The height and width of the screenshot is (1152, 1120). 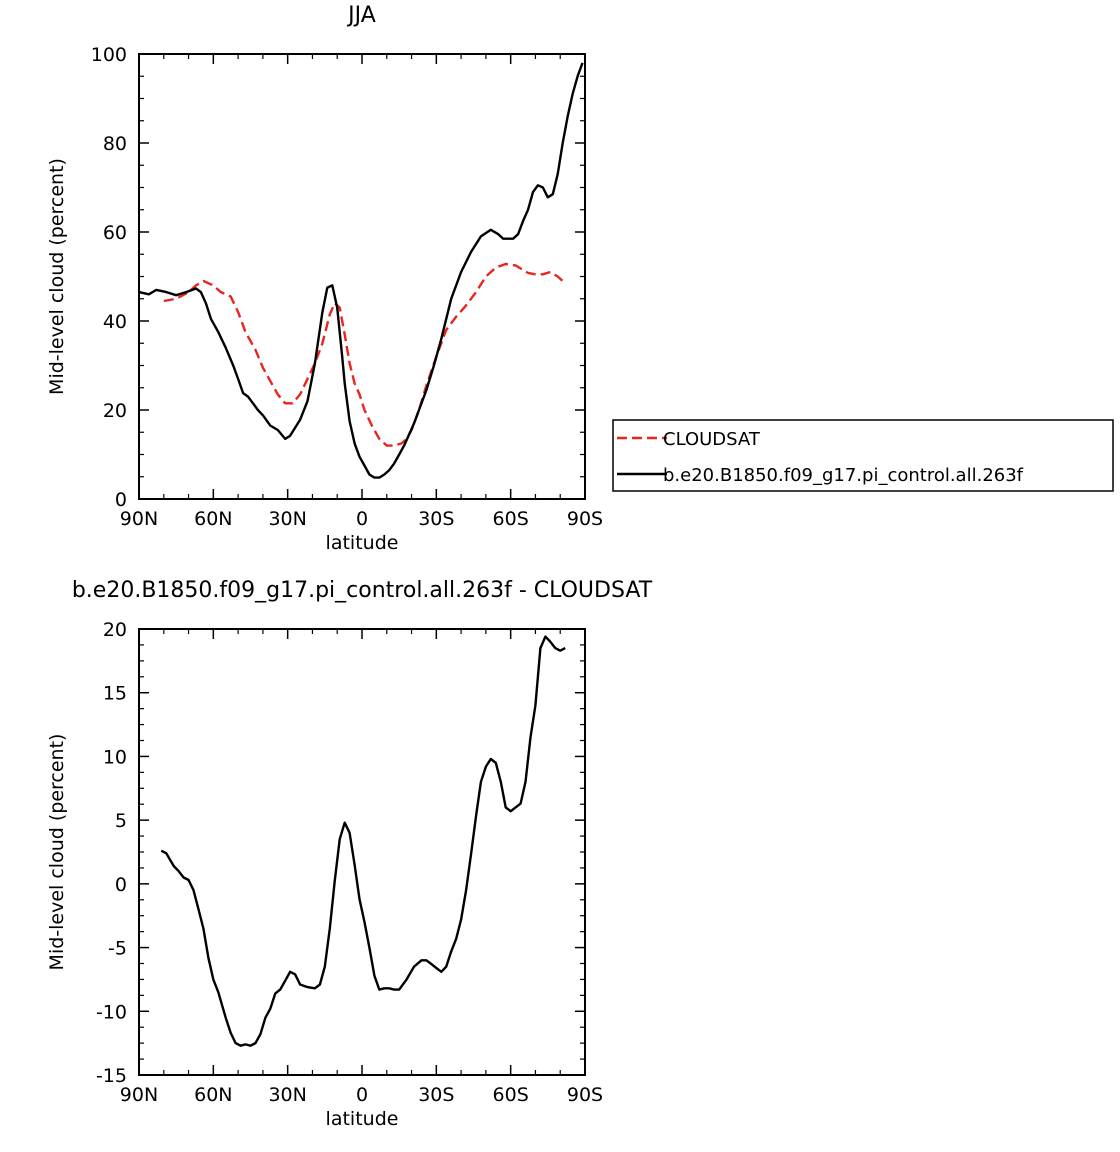 What do you see at coordinates (363, 841) in the screenshot?
I see `difference-series-line` at bounding box center [363, 841].